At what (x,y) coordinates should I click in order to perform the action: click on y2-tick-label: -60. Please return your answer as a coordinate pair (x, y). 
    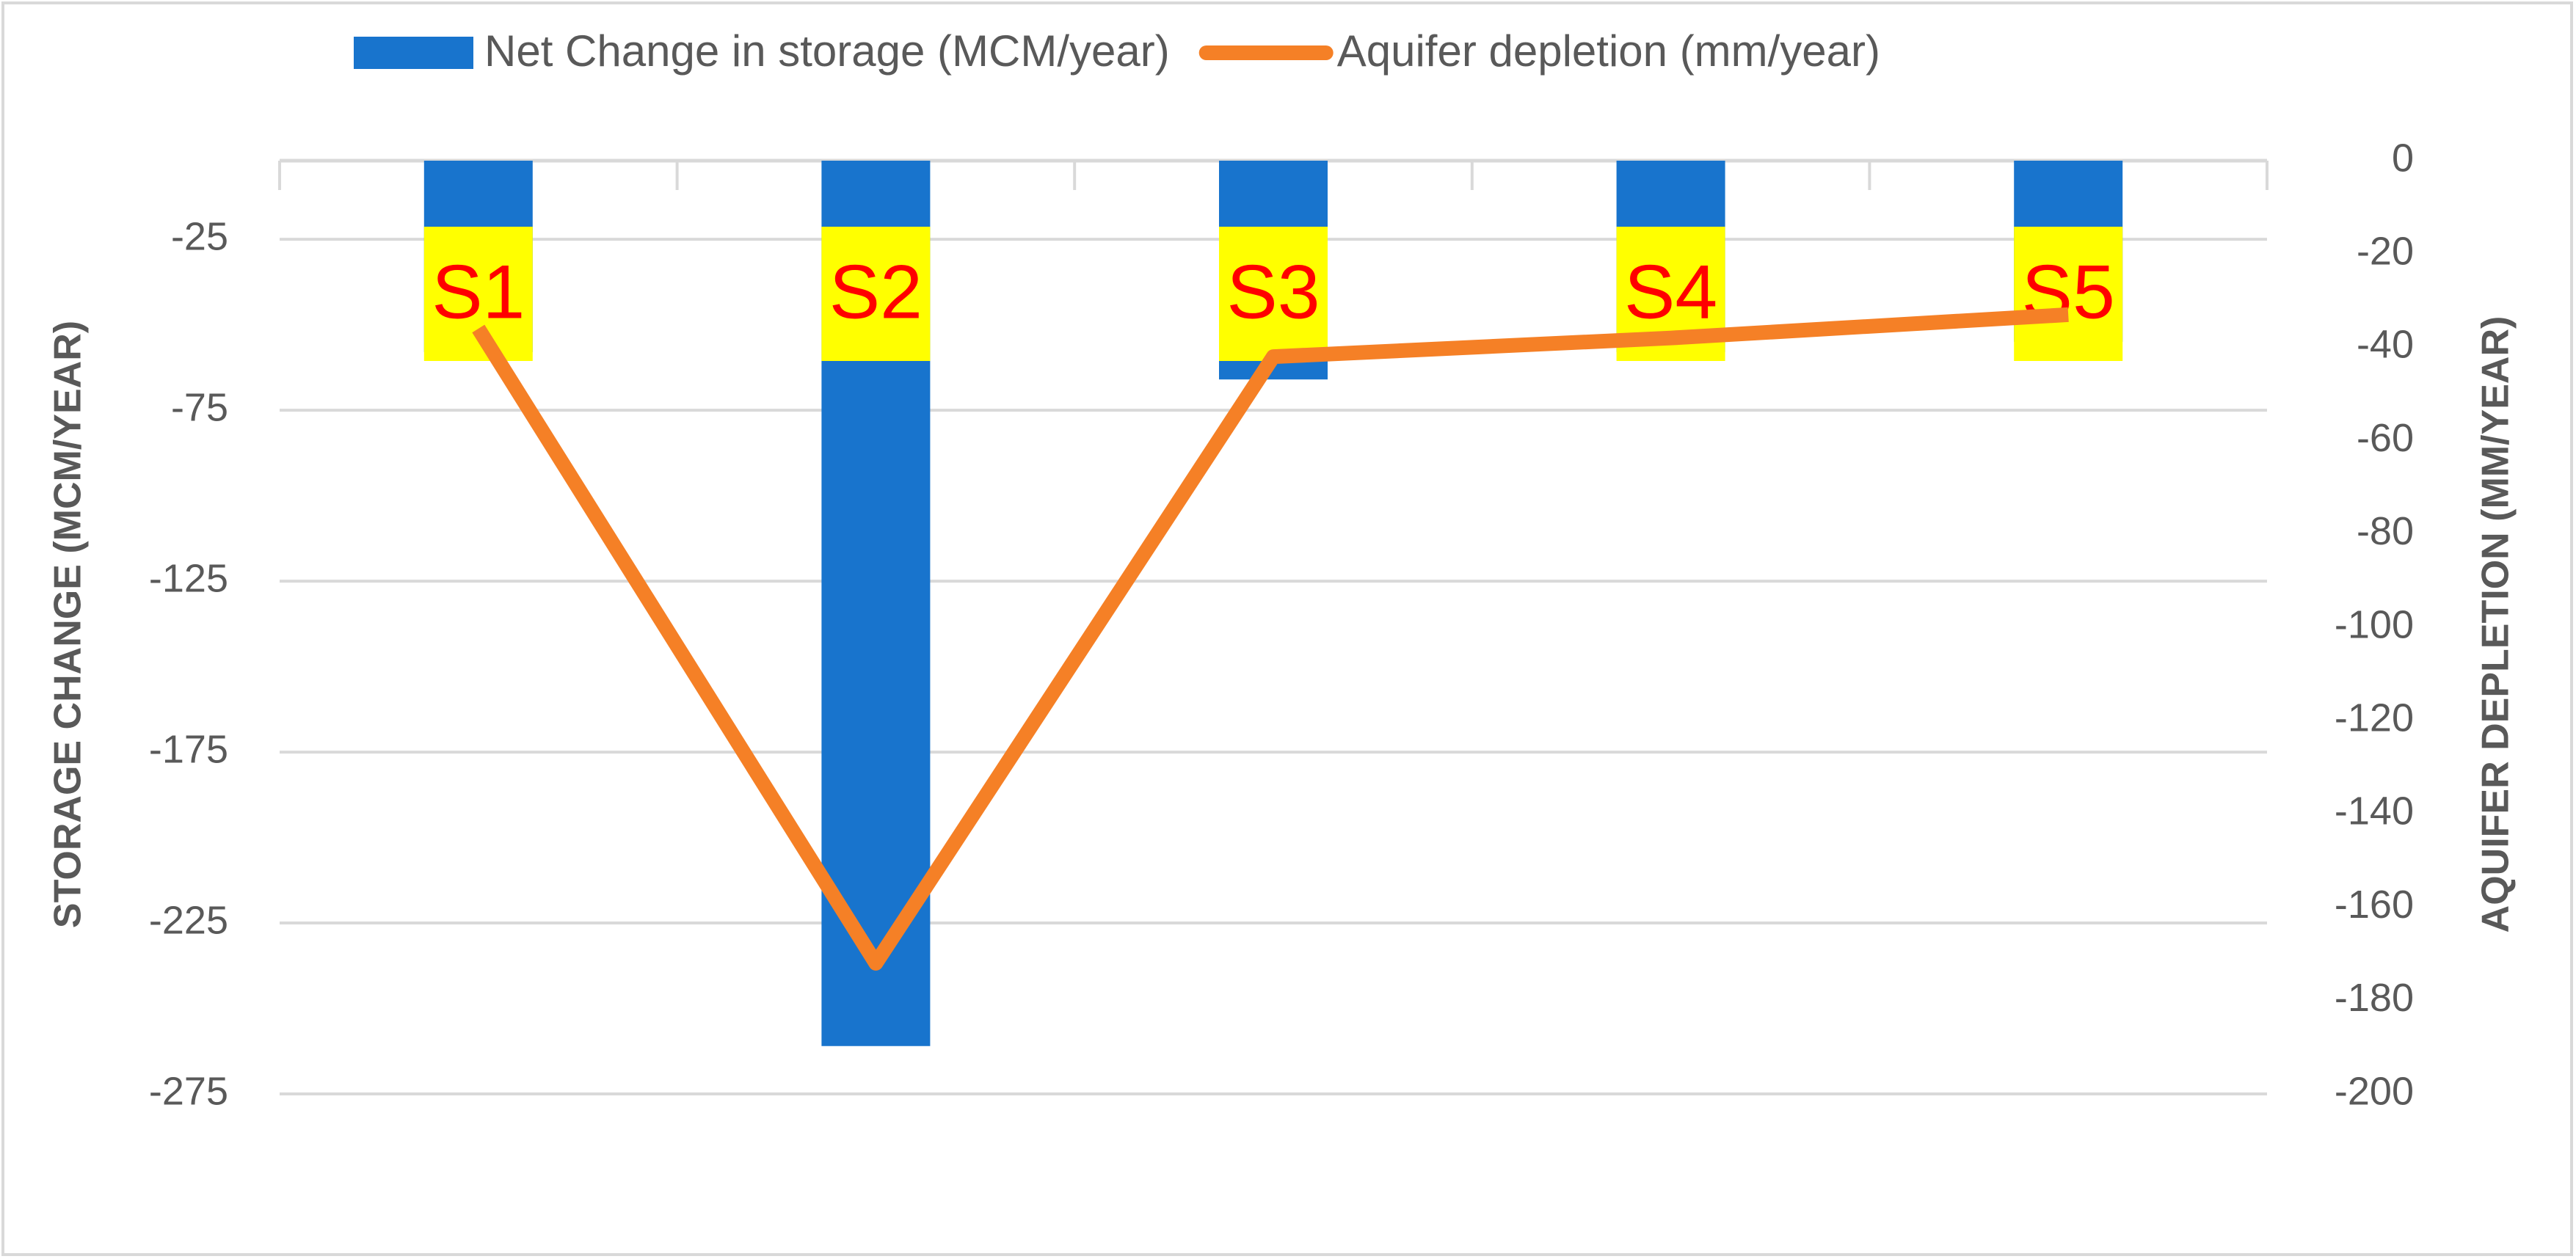
    Looking at the image, I should click on (2385, 438).